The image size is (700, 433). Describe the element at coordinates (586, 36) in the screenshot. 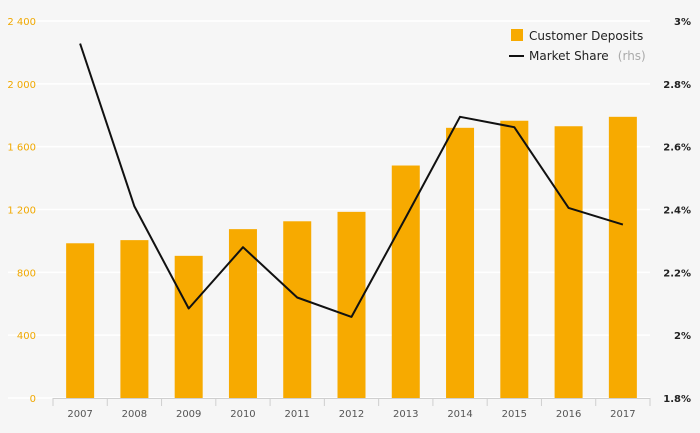

I see `legend-label-customer-deposits: Customer Deposits` at that location.